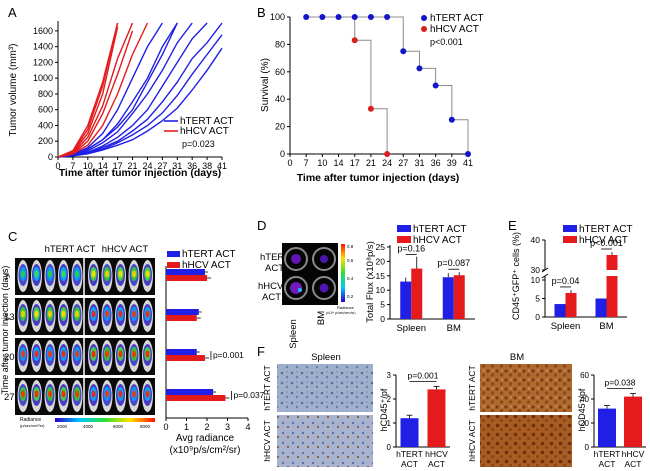  What do you see at coordinates (403, 163) in the screenshot?
I see `x-tick-label: 27` at bounding box center [403, 163].